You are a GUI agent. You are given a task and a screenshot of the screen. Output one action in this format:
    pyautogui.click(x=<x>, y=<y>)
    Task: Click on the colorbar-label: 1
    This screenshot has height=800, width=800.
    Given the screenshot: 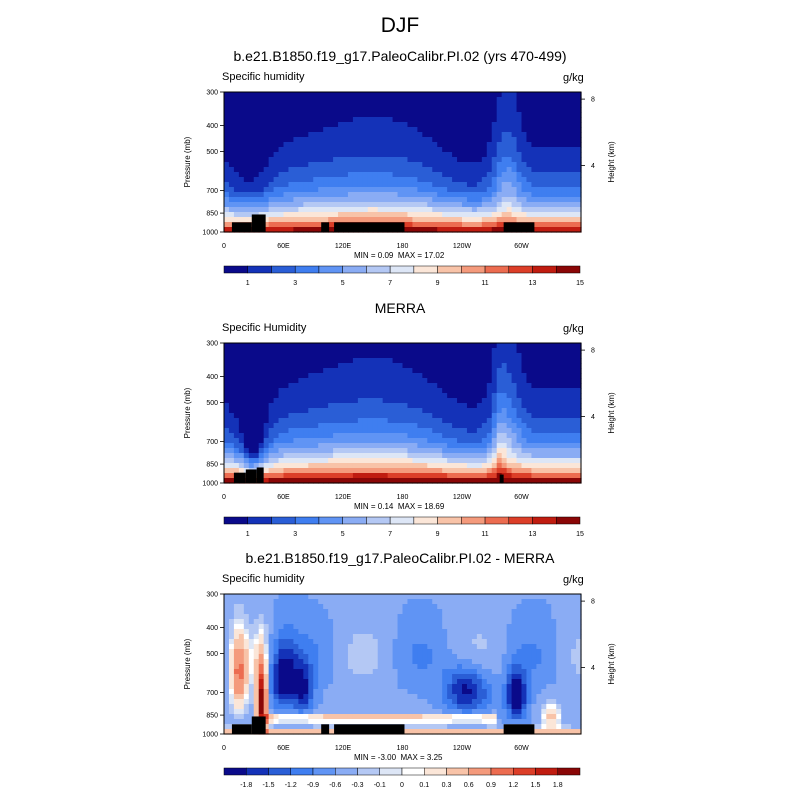 What is the action you would take?
    pyautogui.click(x=248, y=283)
    